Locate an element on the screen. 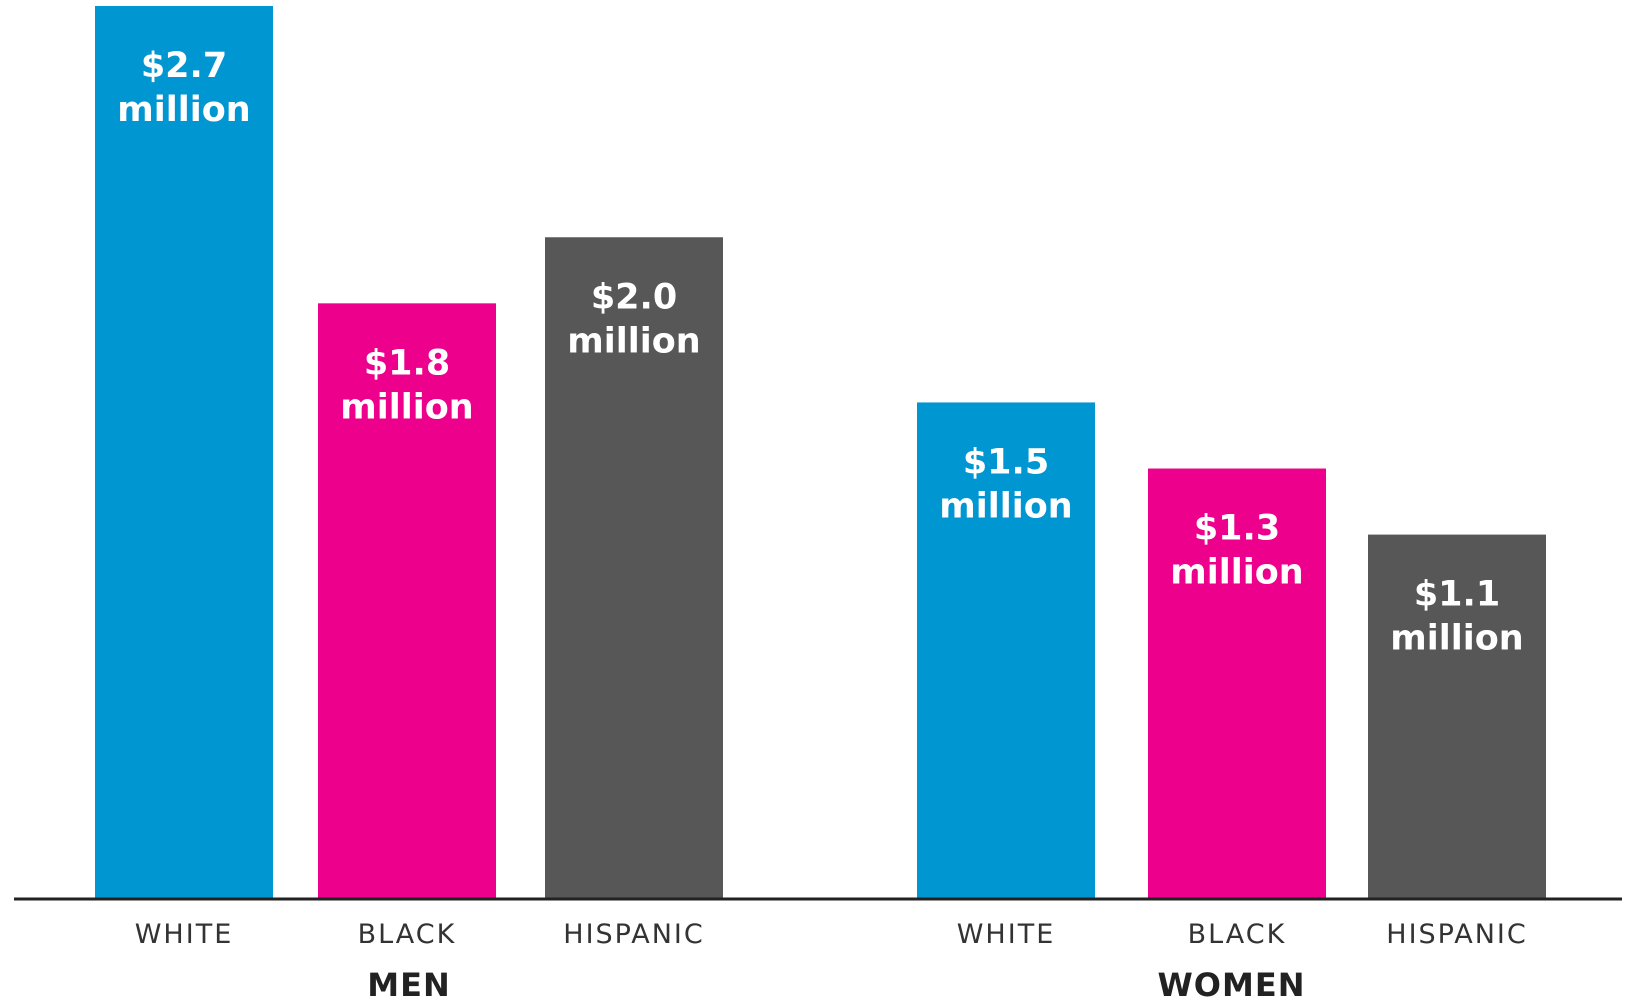  bar-unit-label-men-white: million is located at coordinates (183, 110).